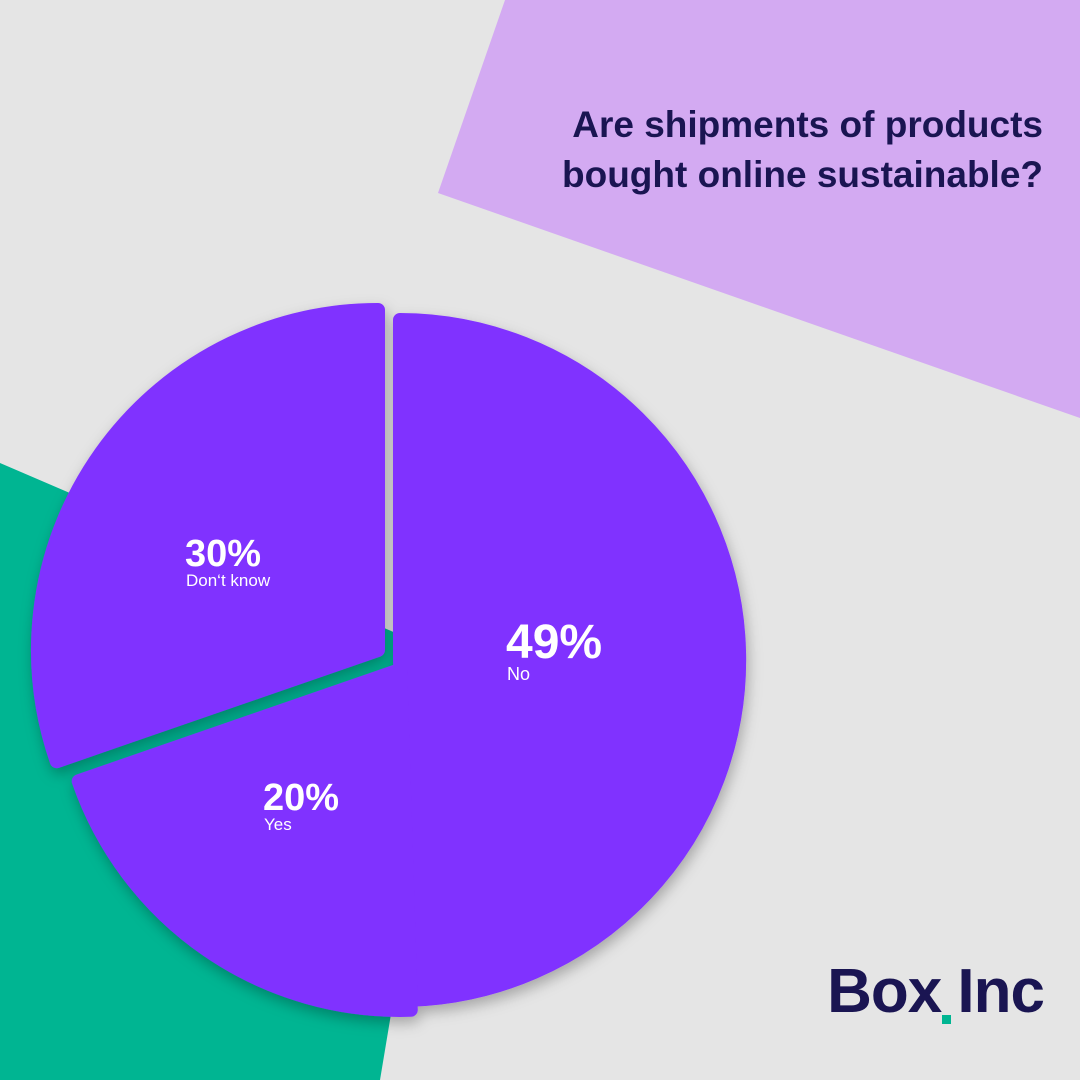 The height and width of the screenshot is (1080, 1080). What do you see at coordinates (244, 840) in the screenshot?
I see `pie-slice-yes` at bounding box center [244, 840].